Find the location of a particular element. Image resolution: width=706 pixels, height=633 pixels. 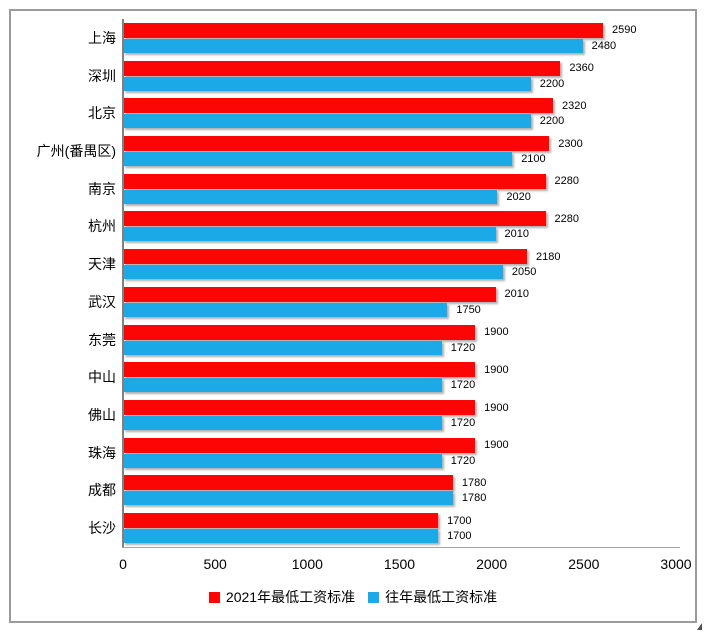

x-tick-label: 2000 is located at coordinates (492, 564).